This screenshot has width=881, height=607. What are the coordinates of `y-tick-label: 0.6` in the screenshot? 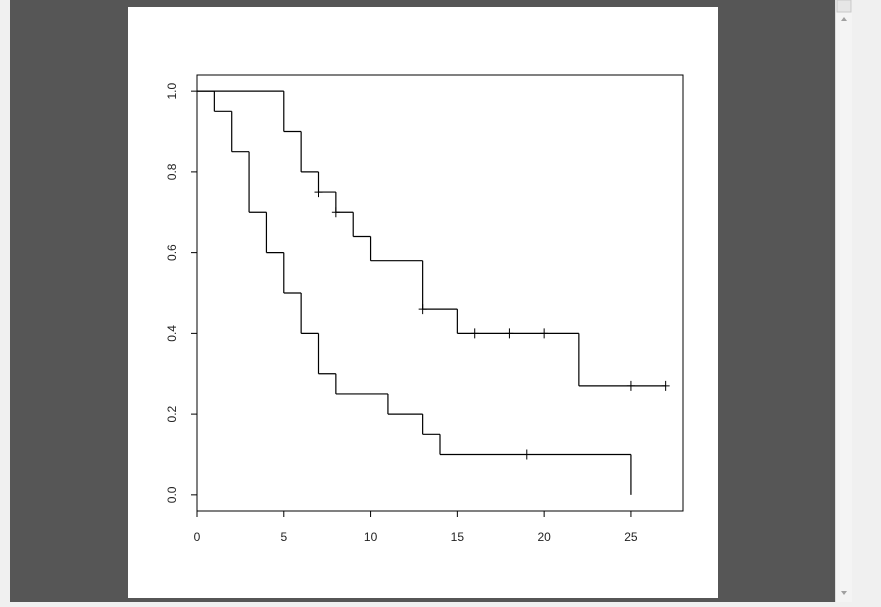 It's located at (172, 252).